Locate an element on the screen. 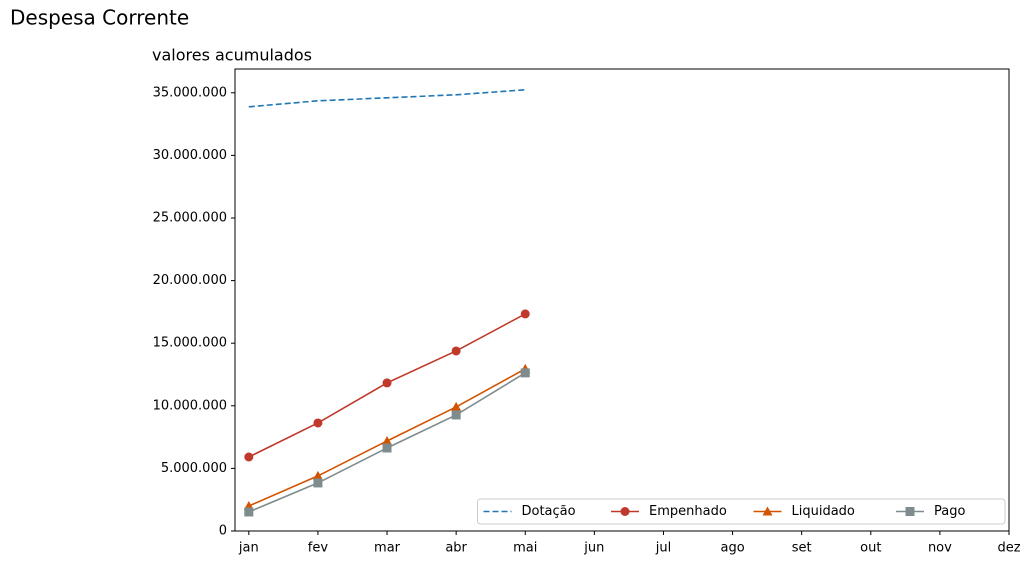 This screenshot has width=1032, height=565. legend-label: Pago is located at coordinates (949, 511).